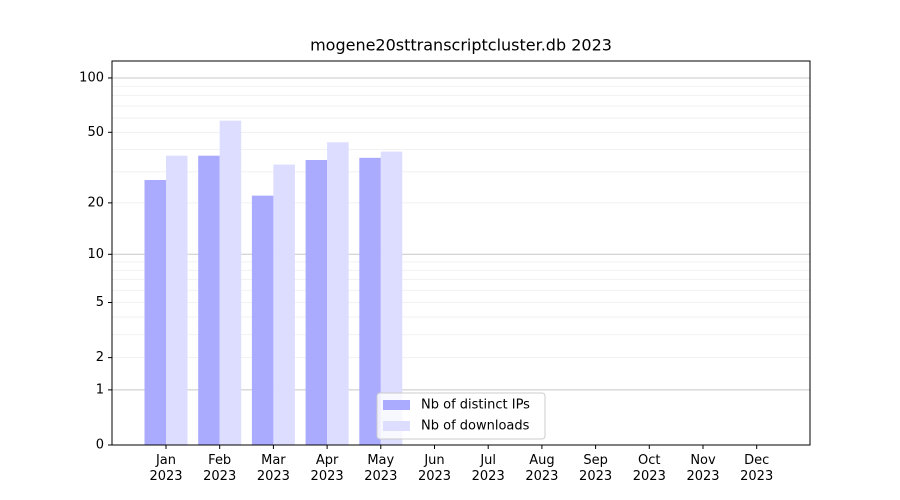 The width and height of the screenshot is (900, 500). What do you see at coordinates (95, 202) in the screenshot?
I see `y-tick-label: 20` at bounding box center [95, 202].